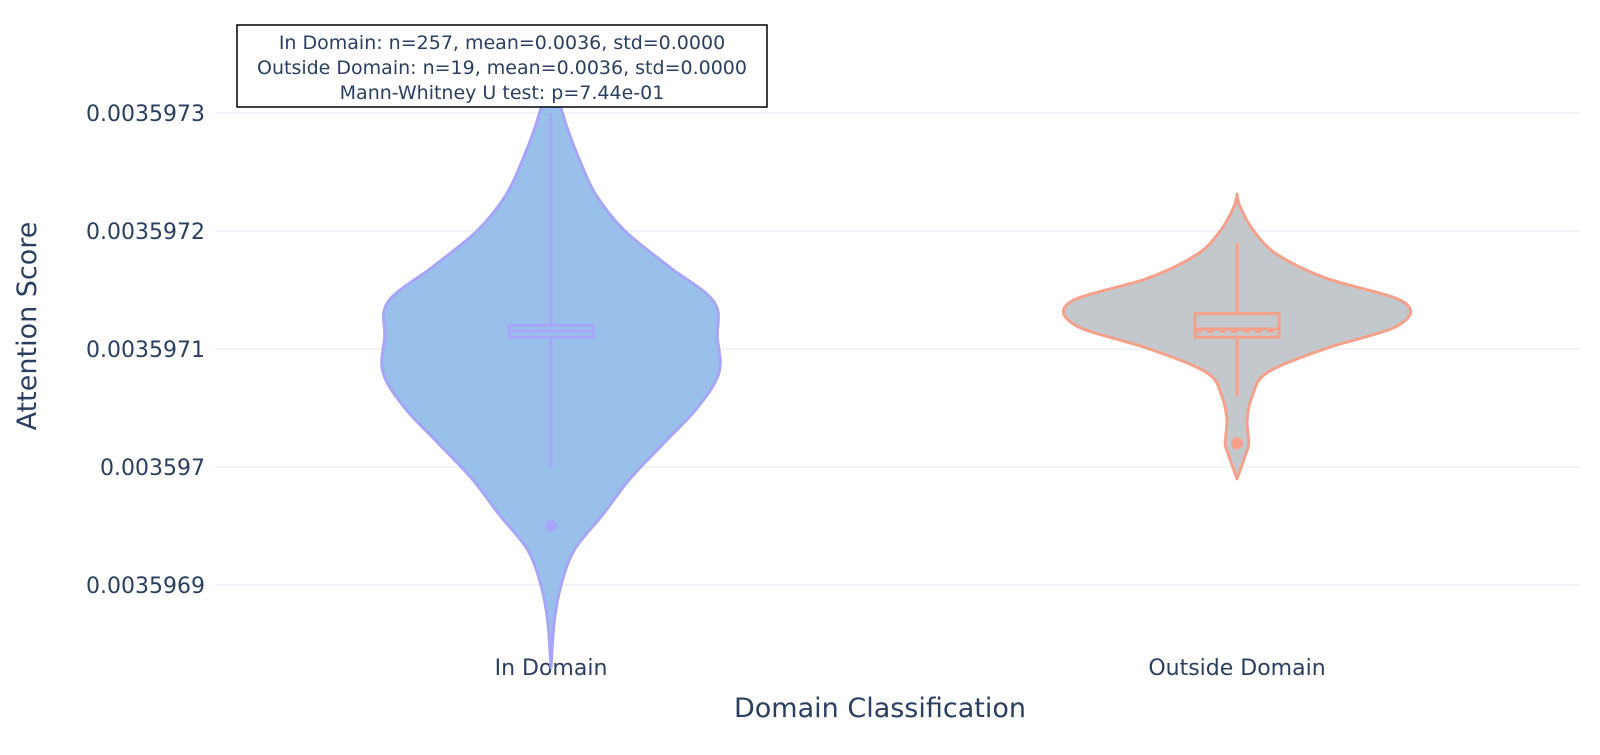 The height and width of the screenshot is (755, 1600). What do you see at coordinates (880, 708) in the screenshot?
I see `x-axis-title: Domain Classification` at bounding box center [880, 708].